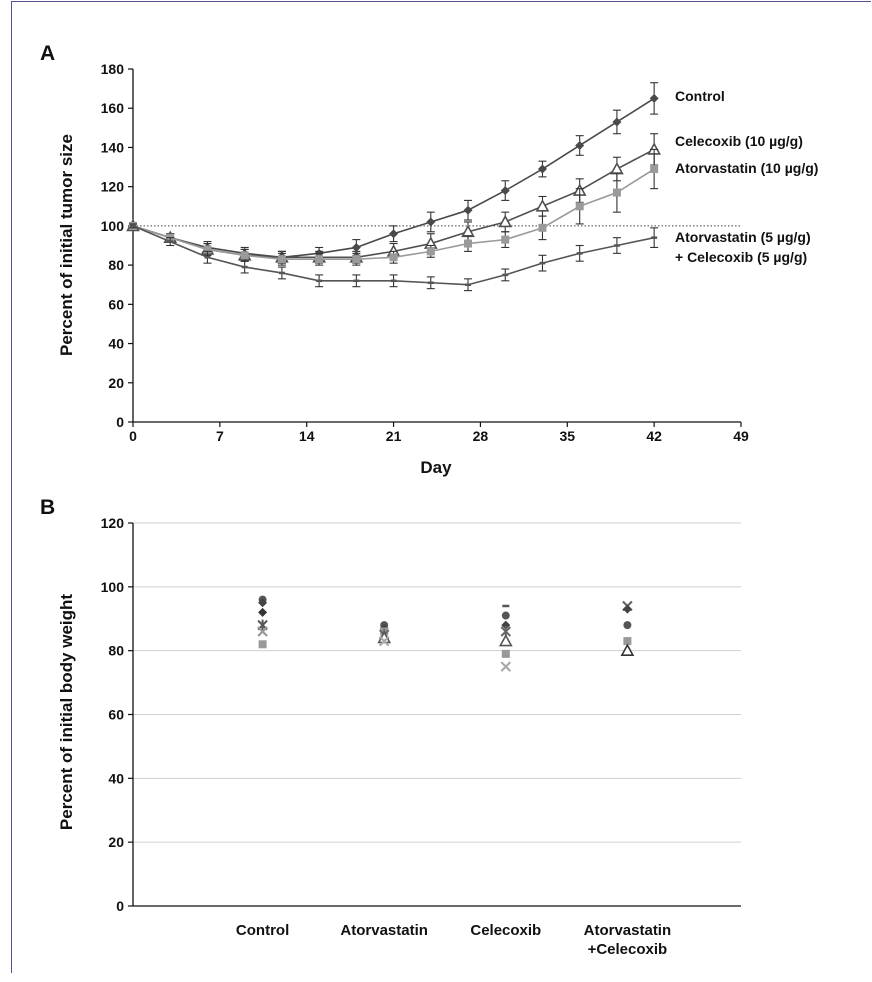 This screenshot has height=982, width=872. Describe the element at coordinates (113, 108) in the screenshot. I see `y-tick-label: 160` at that location.